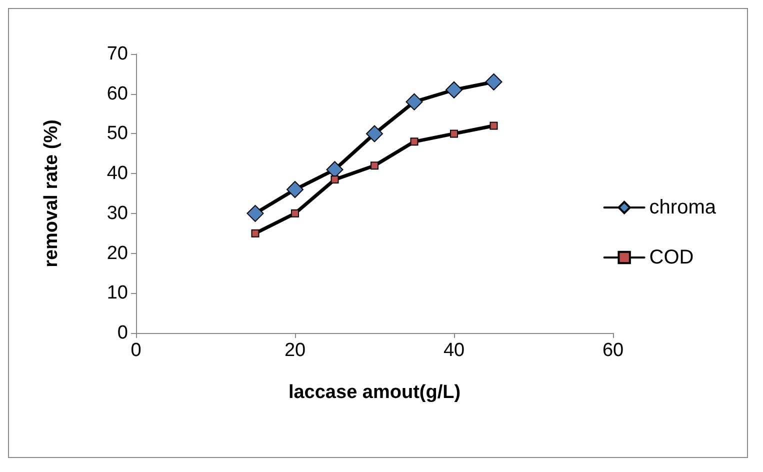  I want to click on y-tick-label: 0, so click(122, 333).